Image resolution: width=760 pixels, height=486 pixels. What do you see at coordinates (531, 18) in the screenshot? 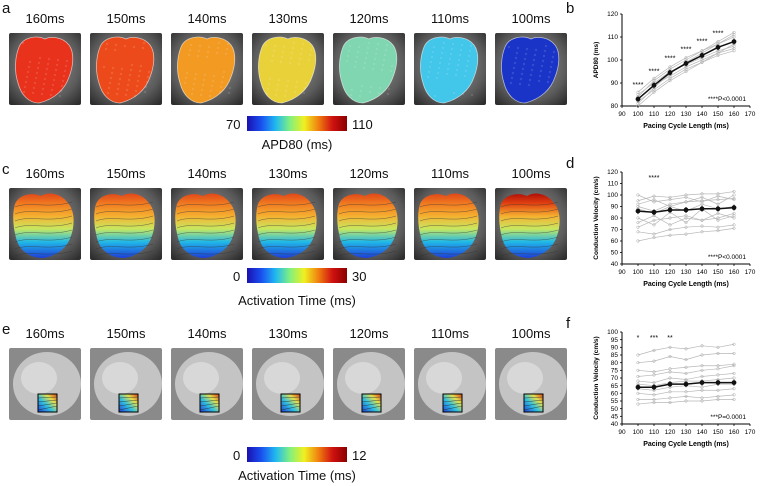
I see `apd-cycle-label: 100ms` at bounding box center [531, 18].